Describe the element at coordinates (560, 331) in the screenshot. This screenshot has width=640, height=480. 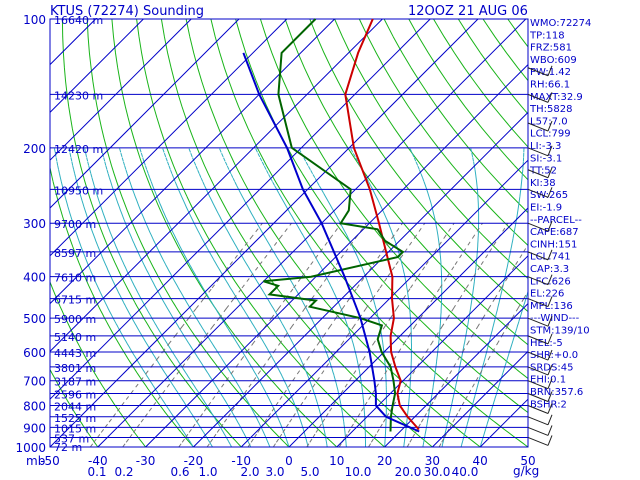
I see `index-item: STM:139/10` at that location.